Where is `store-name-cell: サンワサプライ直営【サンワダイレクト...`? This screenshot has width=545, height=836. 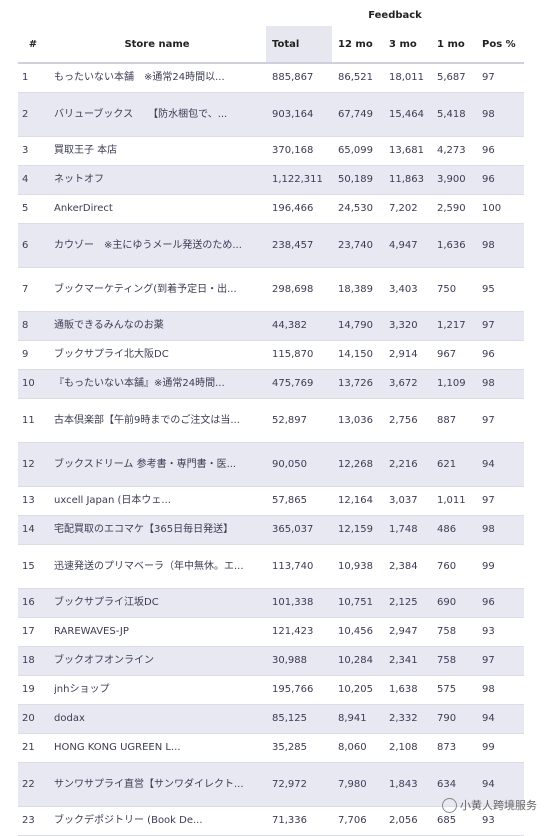
store-name-cell: サンワサプライ直営【サンワダイレクト... is located at coordinates (157, 784).